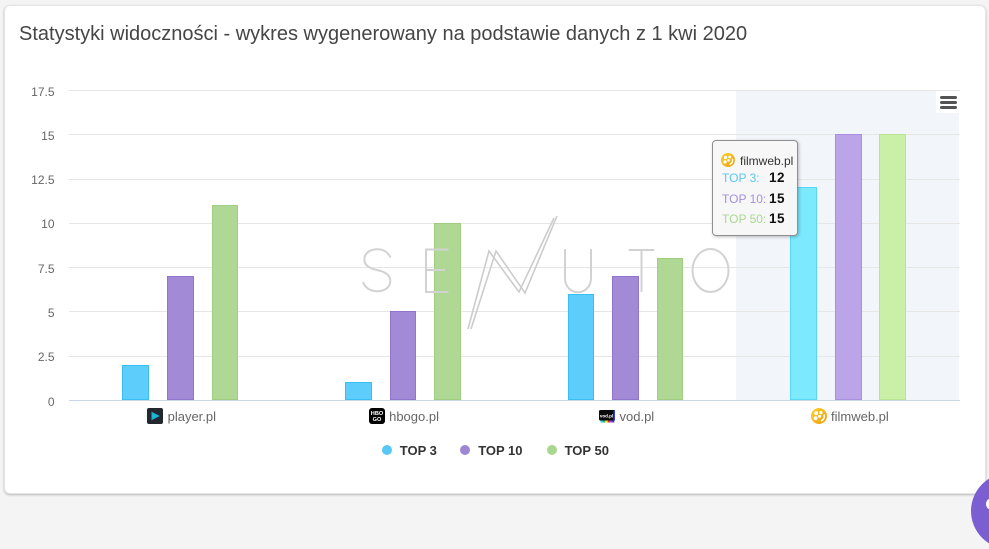 The width and height of the screenshot is (989, 549). I want to click on svg-text: GO, so click(376, 420).